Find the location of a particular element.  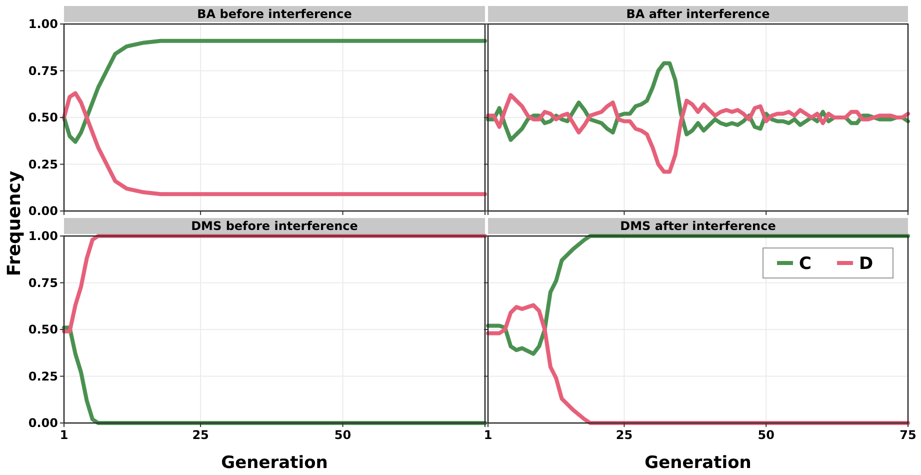

legend-label: D is located at coordinates (866, 264).